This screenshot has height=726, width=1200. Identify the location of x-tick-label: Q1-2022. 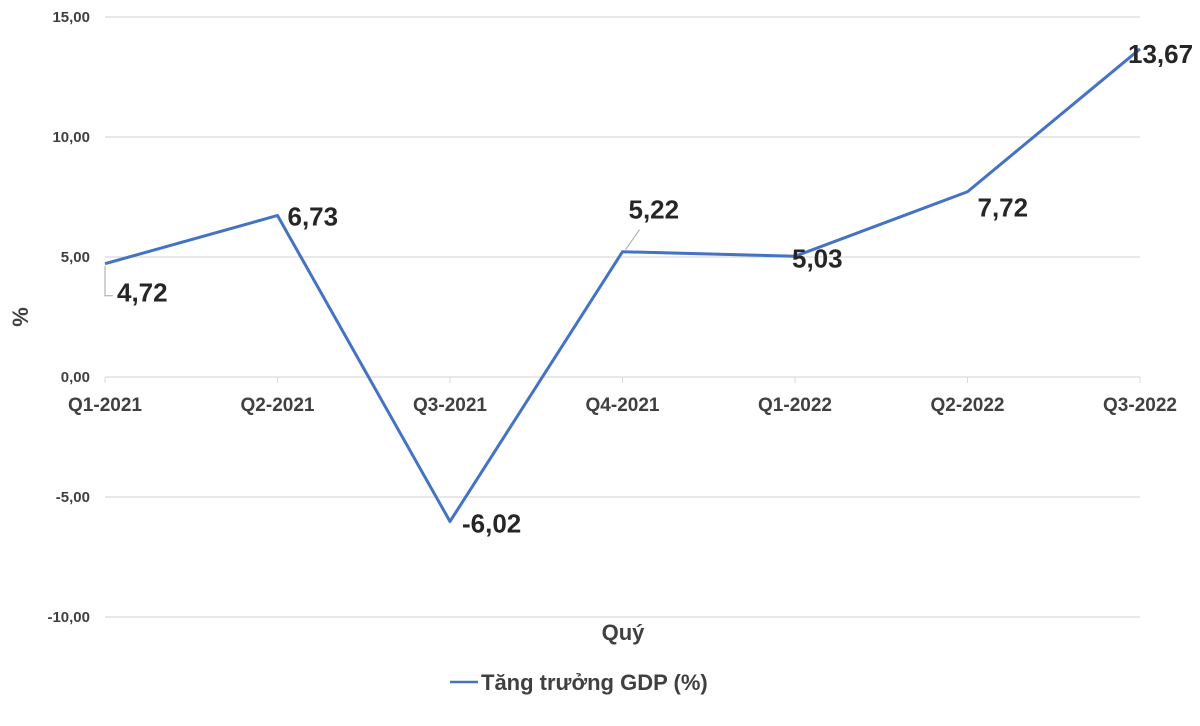
(795, 405).